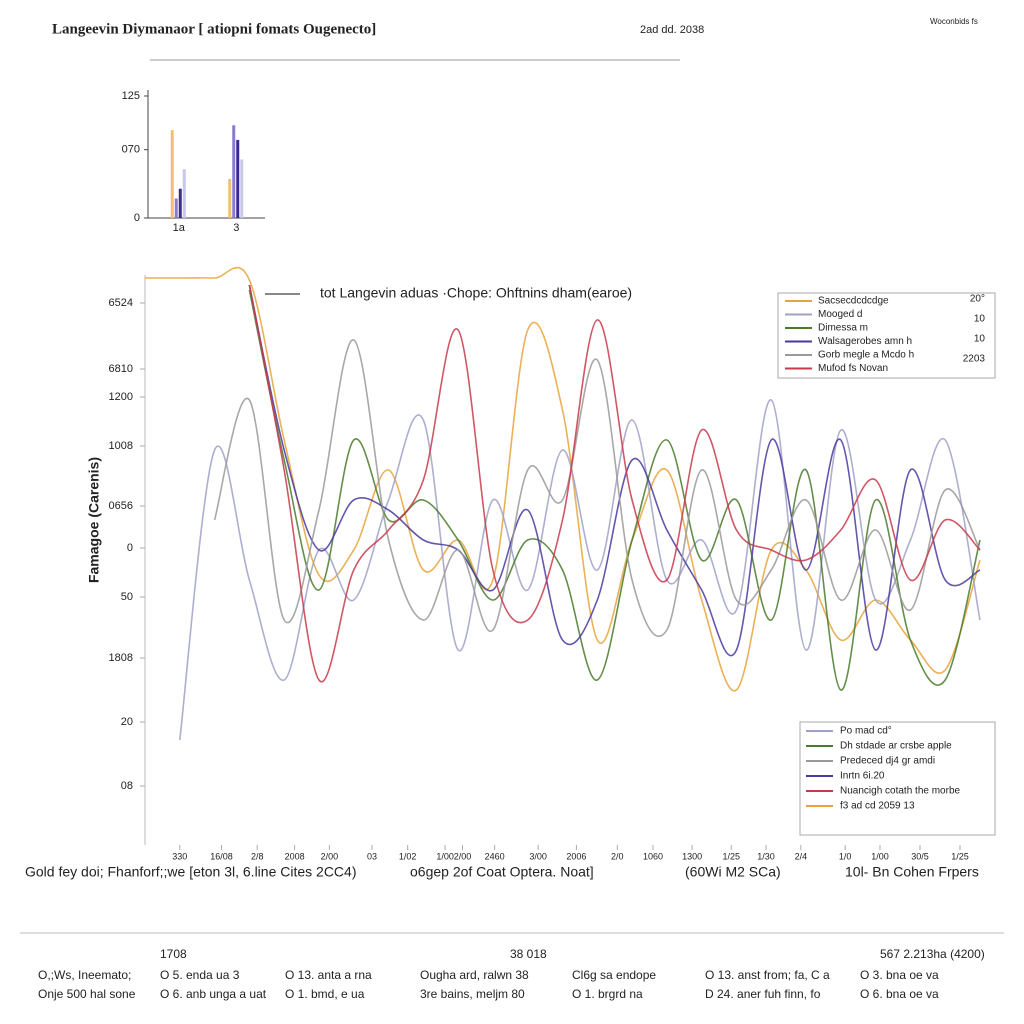  What do you see at coordinates (614, 975) in the screenshot?
I see `option-item: Cl6g sa endope` at bounding box center [614, 975].